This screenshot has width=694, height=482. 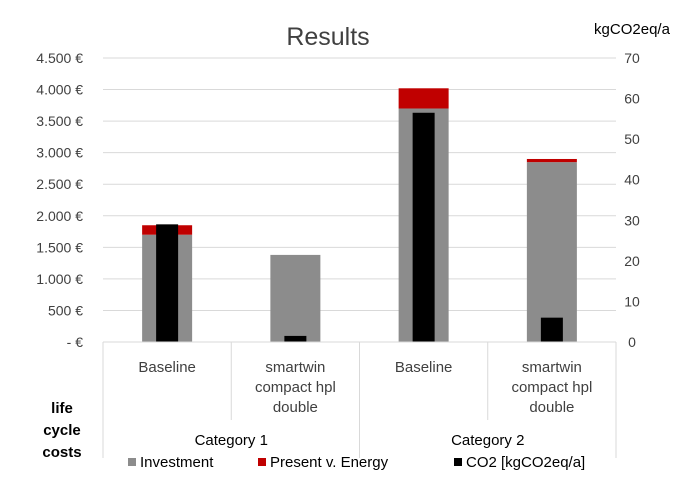 I want to click on left-axis-tick-label: 500 €, so click(x=65, y=310).